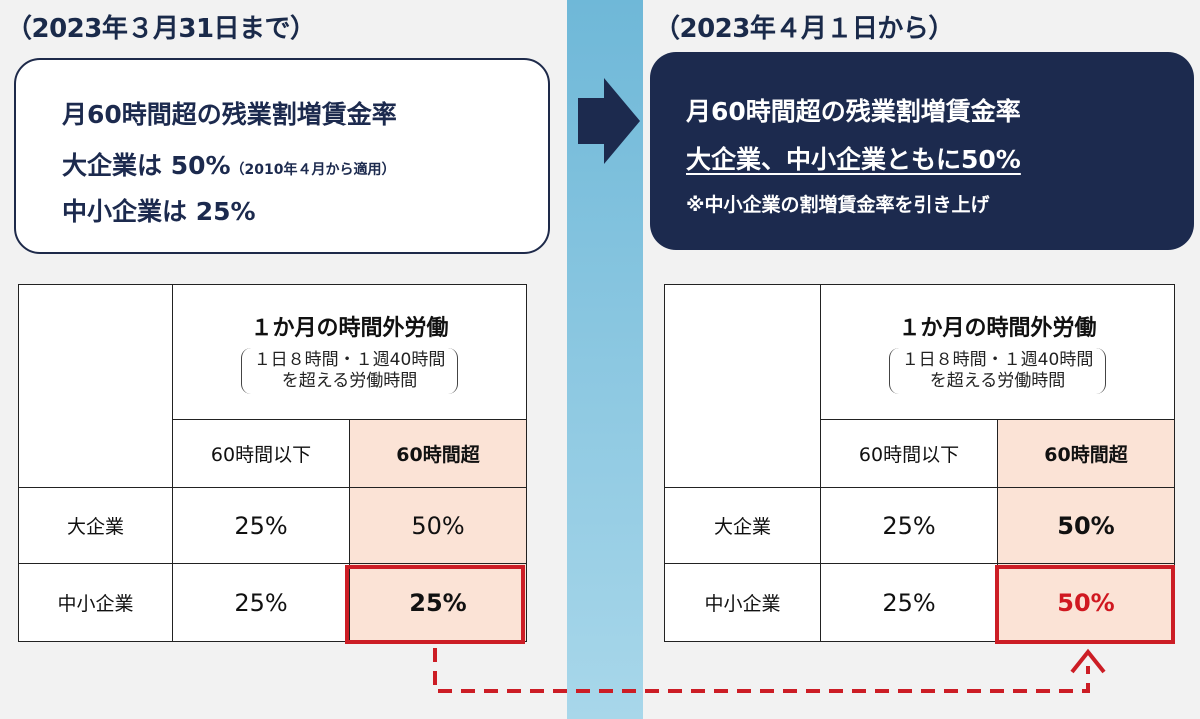 The width and height of the screenshot is (1200, 719). What do you see at coordinates (838, 205) in the screenshot?
I see `after-summary-line3: ※中小企業の割増賃金率を引き上げ` at bounding box center [838, 205].